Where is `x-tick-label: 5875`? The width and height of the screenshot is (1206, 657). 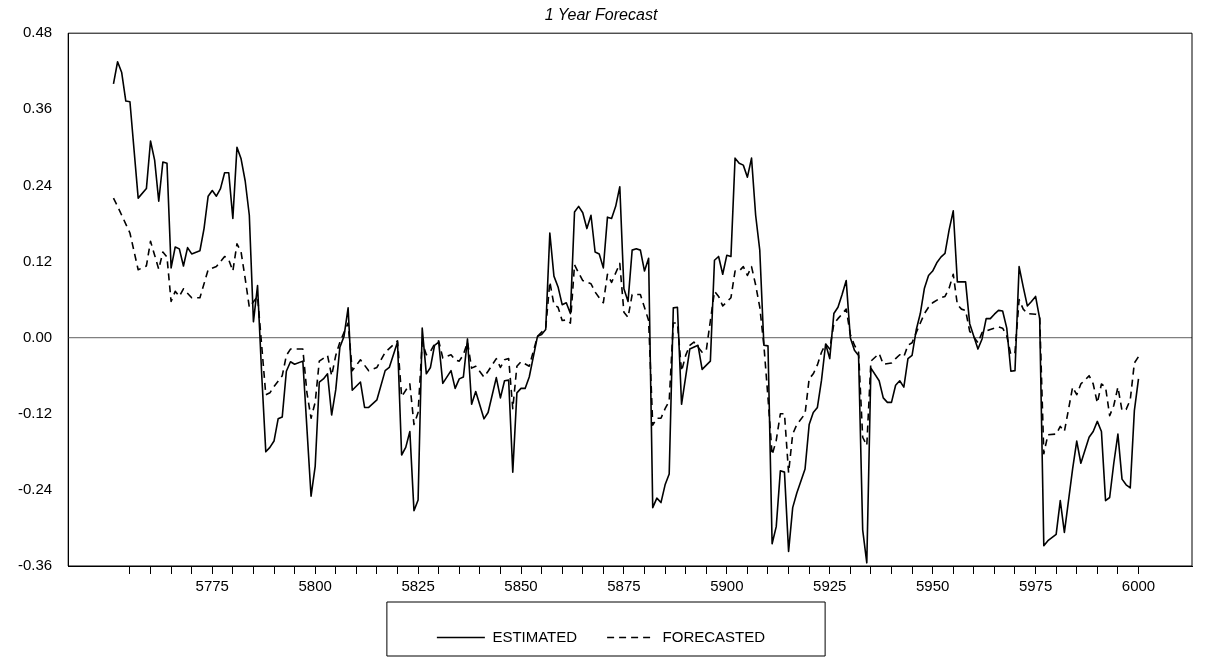 x-tick-label: 5875 is located at coordinates (624, 586).